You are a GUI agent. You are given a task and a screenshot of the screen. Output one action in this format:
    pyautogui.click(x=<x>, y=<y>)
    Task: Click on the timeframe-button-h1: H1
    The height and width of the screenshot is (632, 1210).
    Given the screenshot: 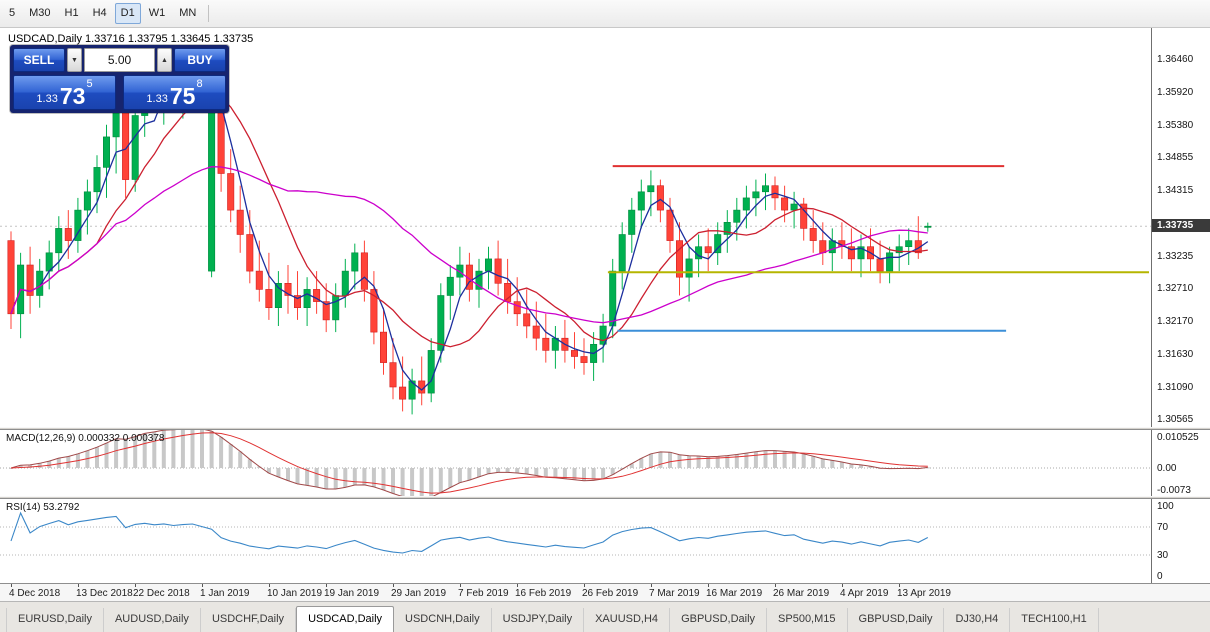 What is the action you would take?
    pyautogui.click(x=72, y=13)
    